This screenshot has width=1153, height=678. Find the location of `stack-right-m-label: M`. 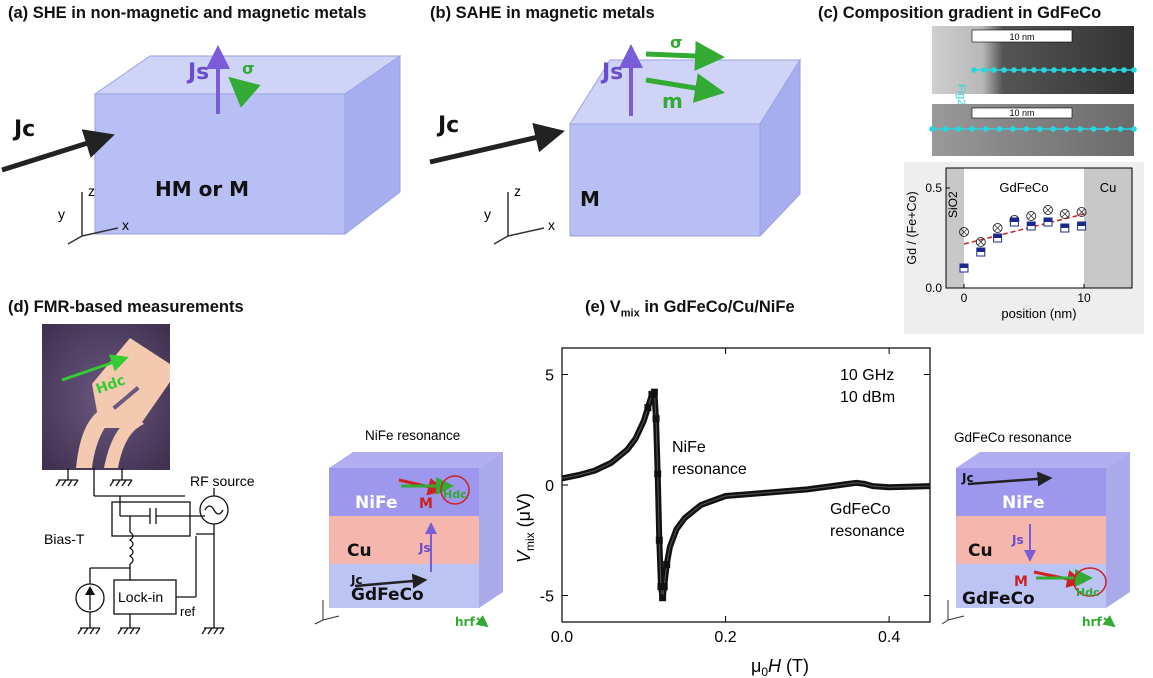

stack-right-m-label: M is located at coordinates (1021, 582).